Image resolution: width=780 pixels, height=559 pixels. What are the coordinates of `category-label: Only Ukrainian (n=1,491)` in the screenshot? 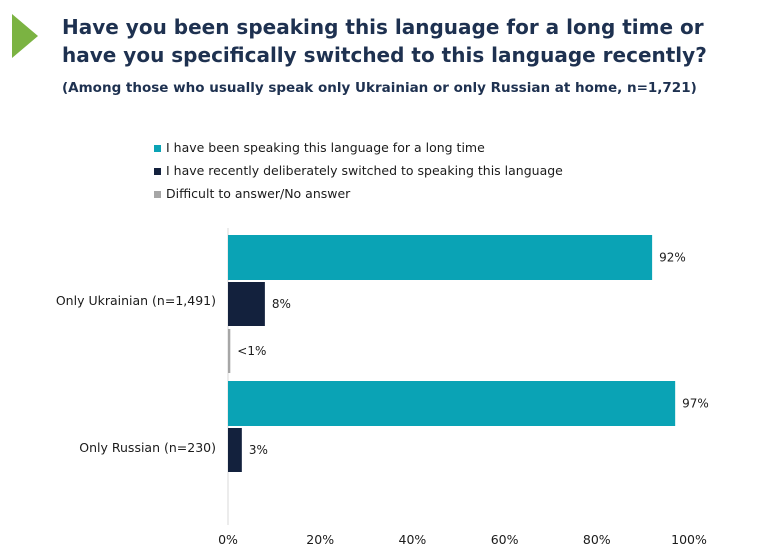 It's located at (136, 300).